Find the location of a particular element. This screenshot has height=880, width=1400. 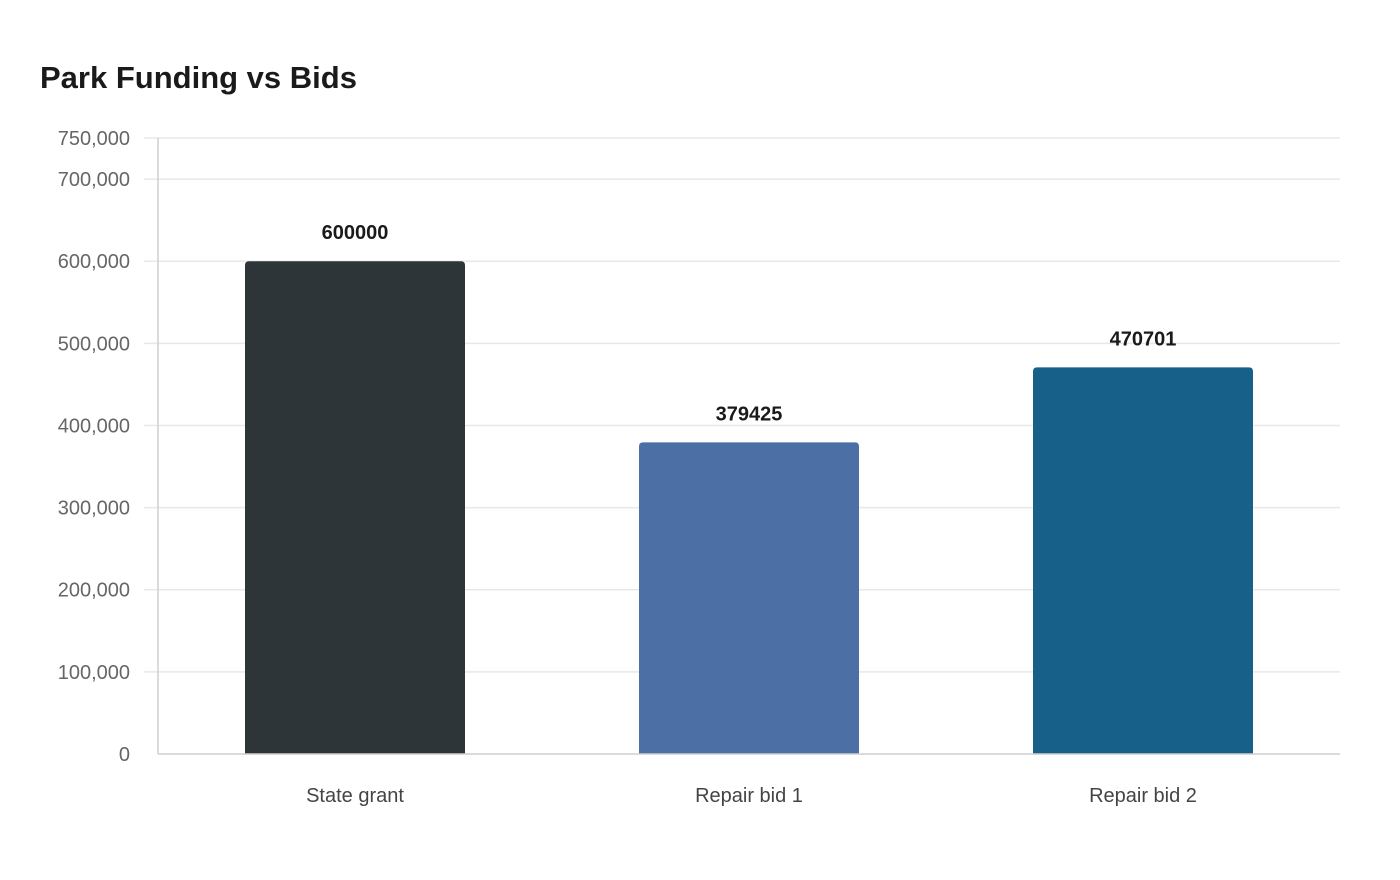

y-tick-label: 100,000 is located at coordinates (94, 673).